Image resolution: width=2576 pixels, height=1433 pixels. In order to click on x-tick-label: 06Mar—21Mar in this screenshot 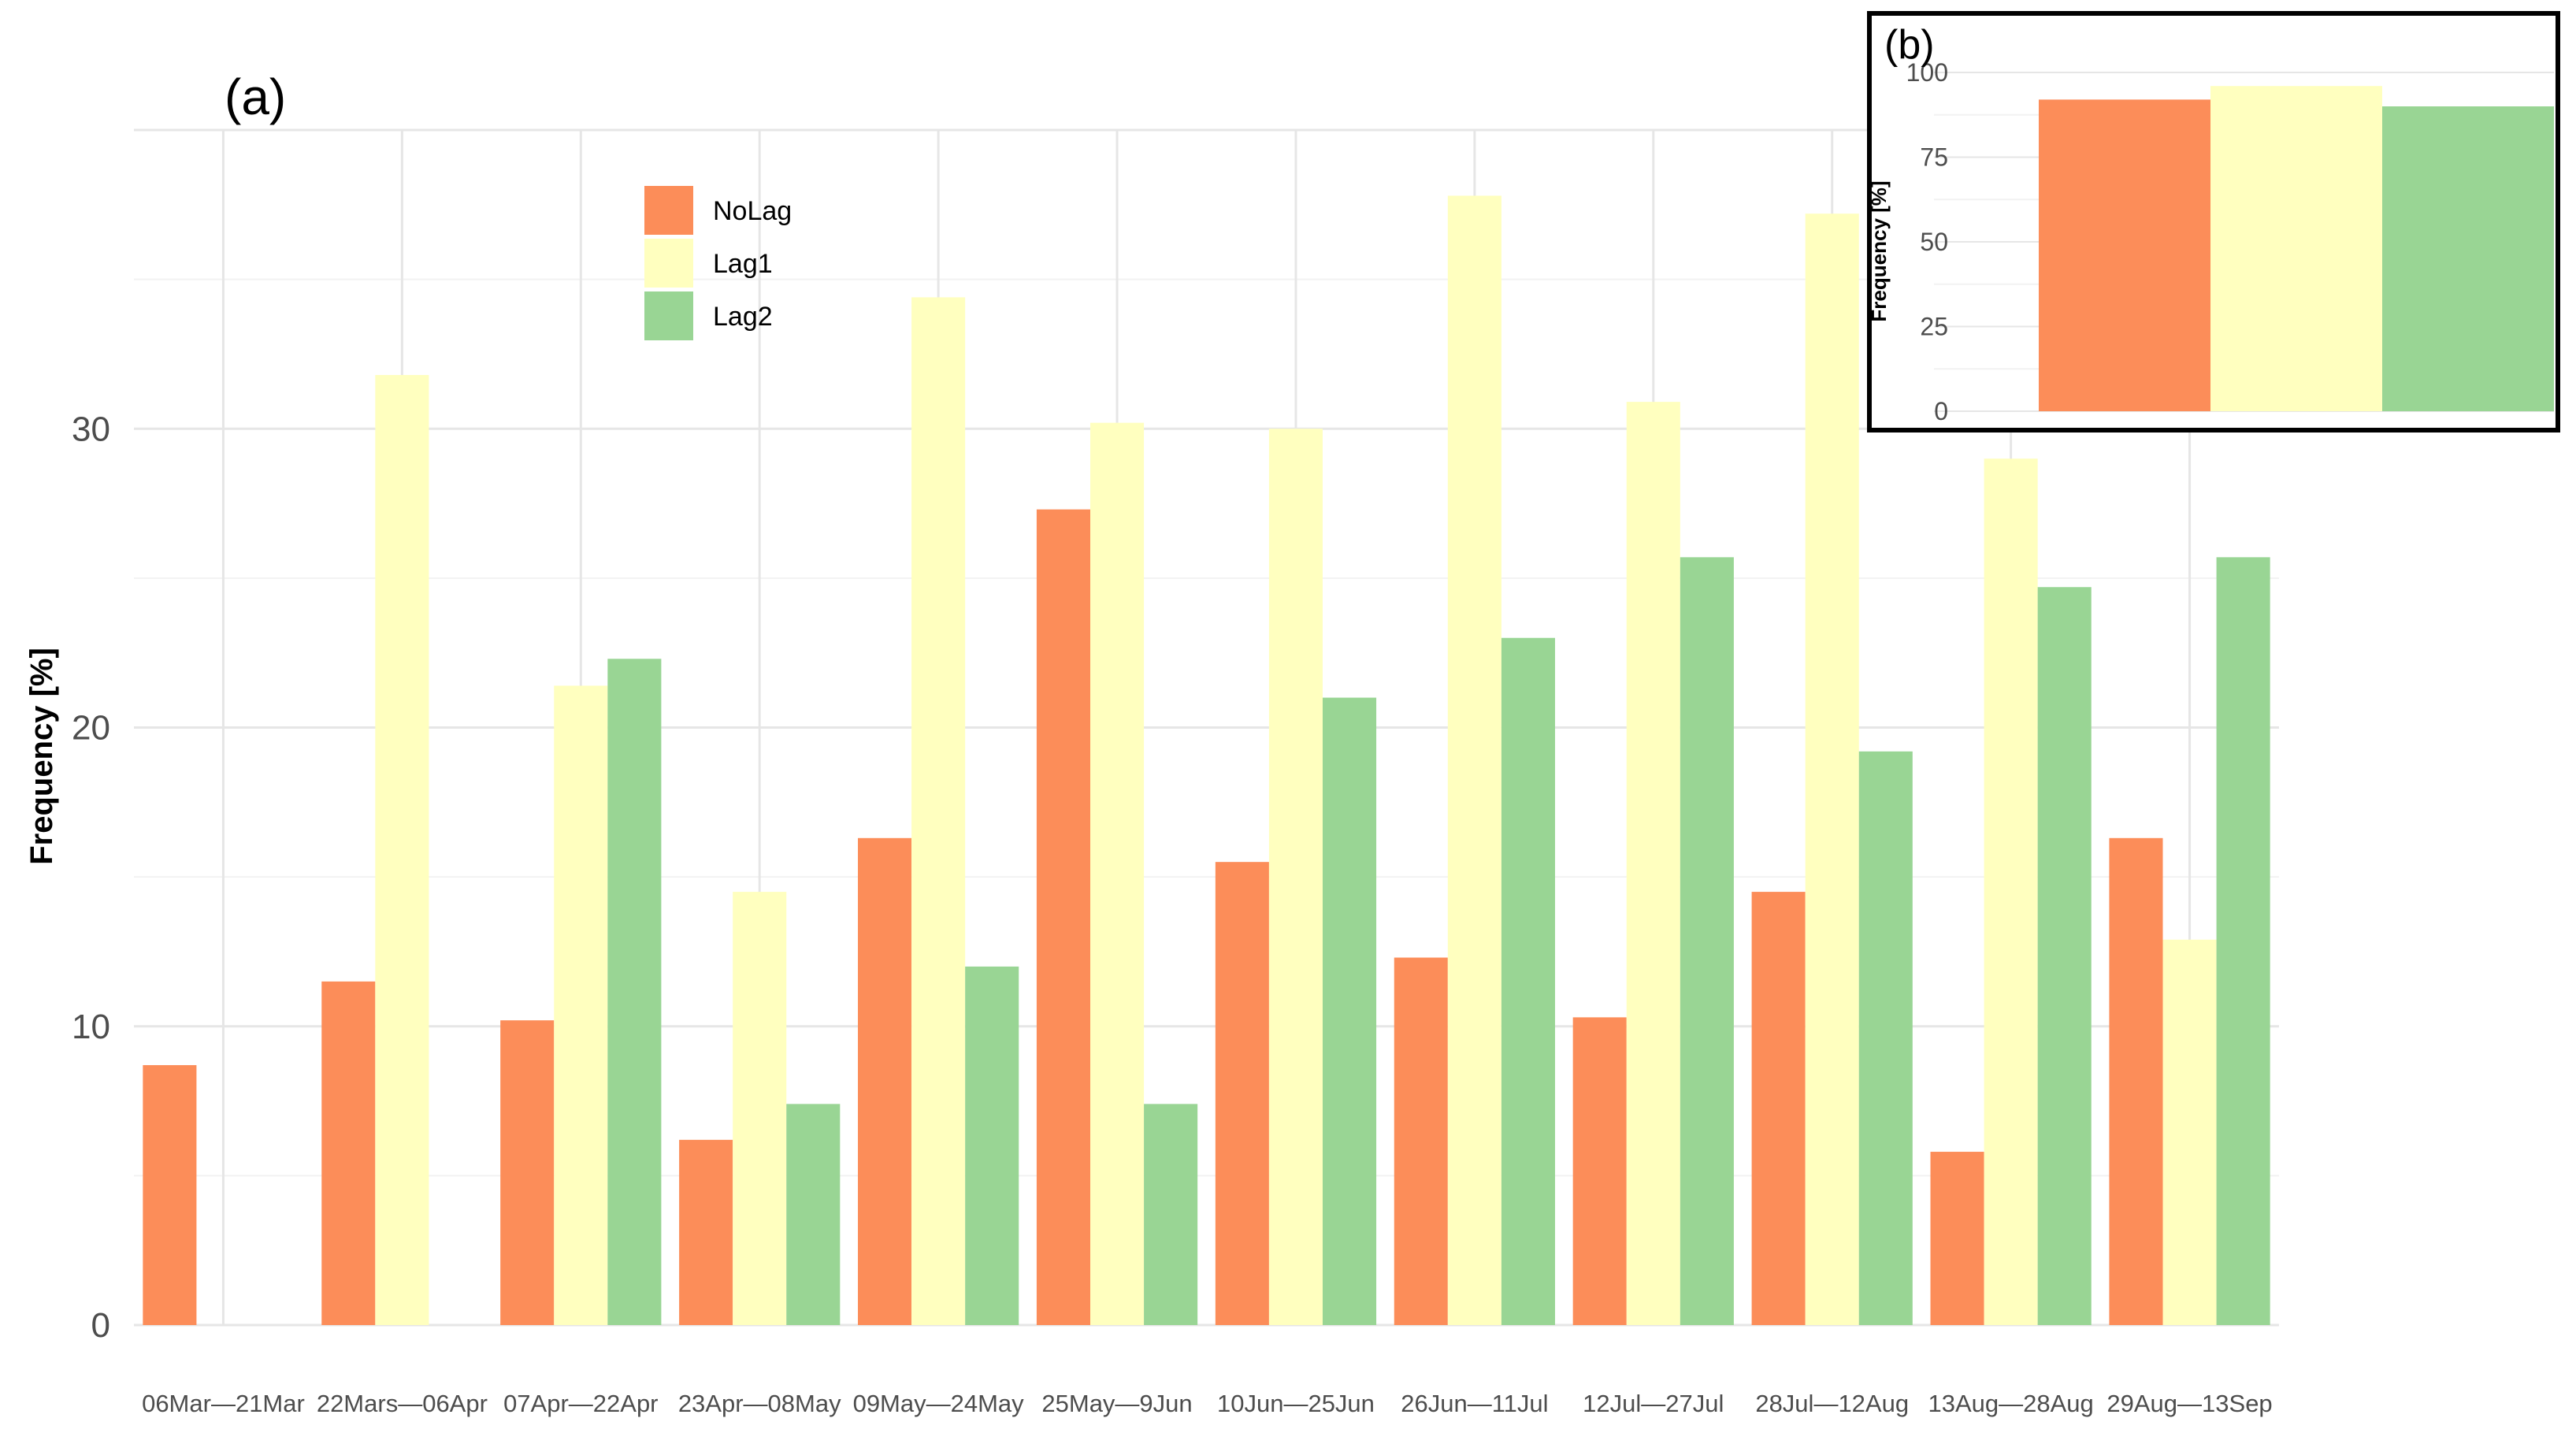, I will do `click(223, 1403)`.